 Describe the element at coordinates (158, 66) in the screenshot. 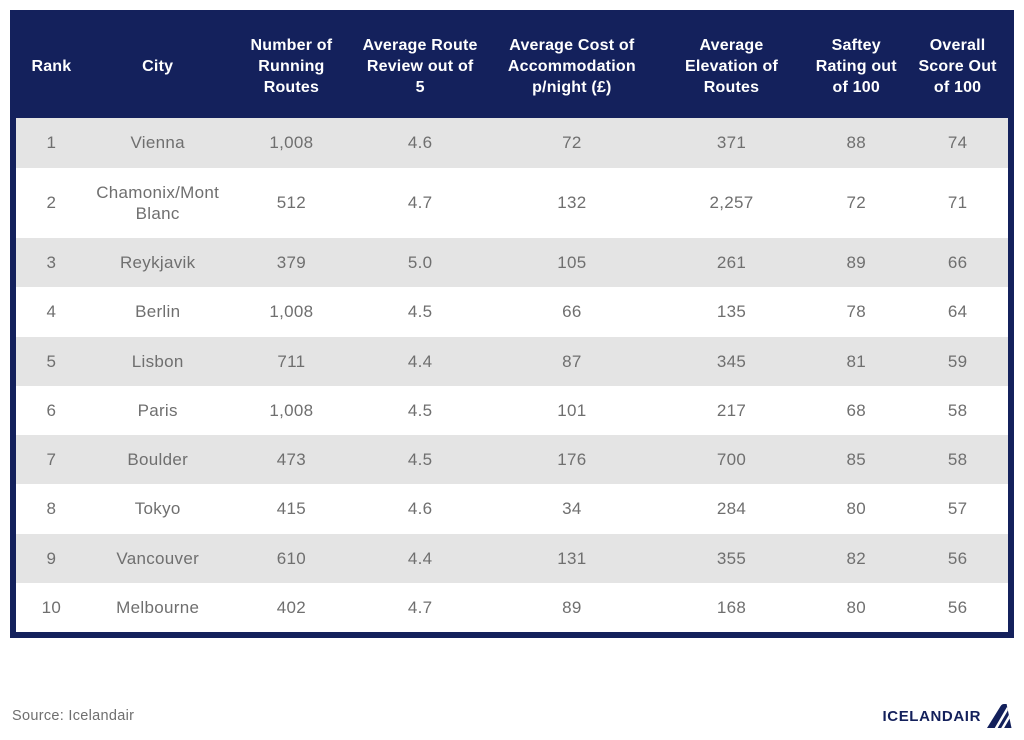

I see `column-header-city: City` at that location.